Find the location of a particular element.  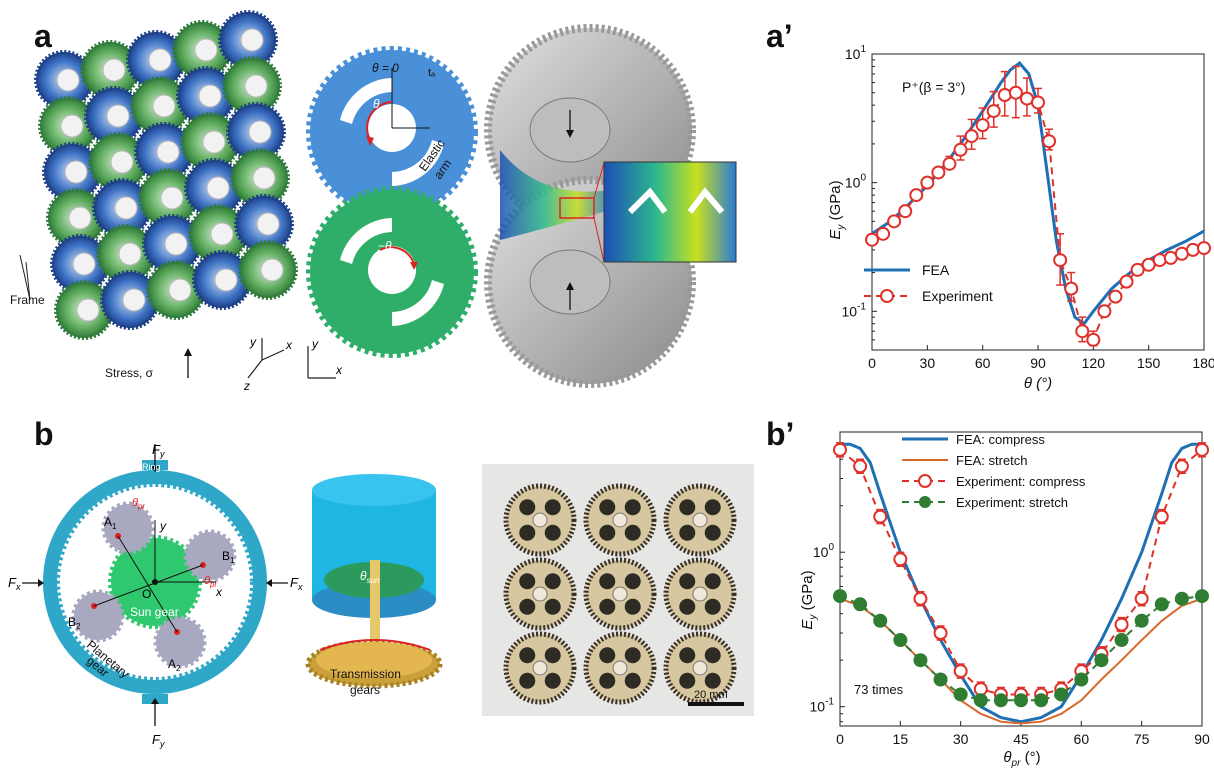

transmission-assembly is located at coordinates (374, 581).